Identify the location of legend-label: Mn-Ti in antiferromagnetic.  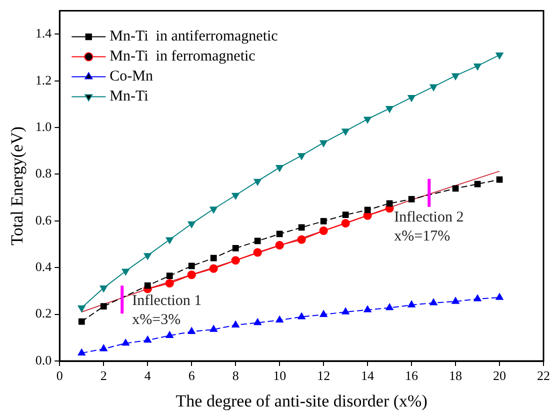
(194, 36).